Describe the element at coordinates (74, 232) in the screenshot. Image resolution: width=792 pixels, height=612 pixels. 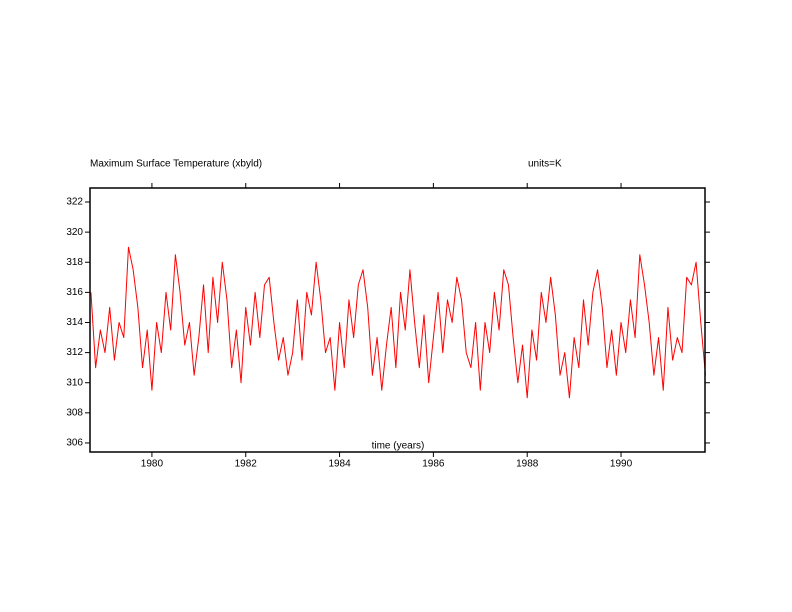
I see `y-tick-label: 320` at that location.